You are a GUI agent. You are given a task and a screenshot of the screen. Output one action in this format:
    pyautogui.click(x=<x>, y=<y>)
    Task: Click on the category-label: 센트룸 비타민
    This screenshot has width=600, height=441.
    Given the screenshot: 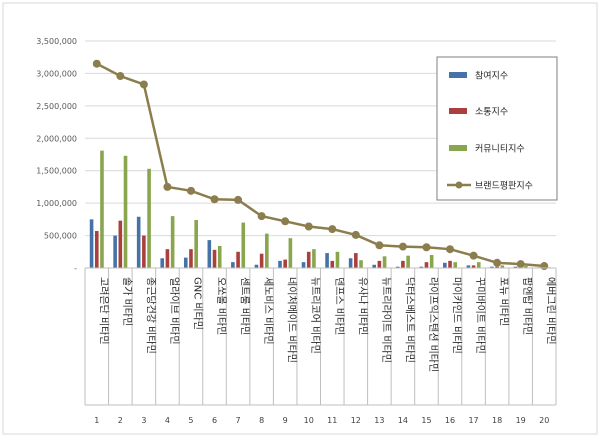 What is the action you would take?
    pyautogui.click(x=245, y=306)
    